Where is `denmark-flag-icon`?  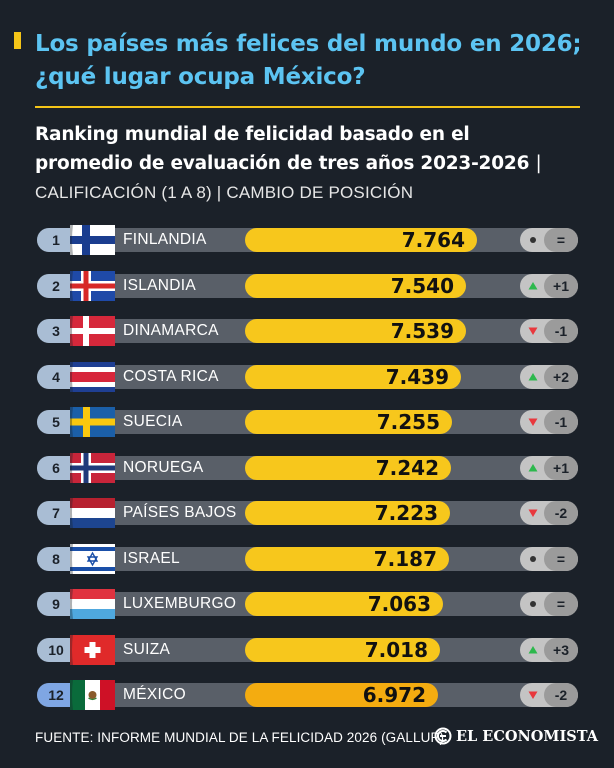 denmark-flag-icon is located at coordinates (92, 331).